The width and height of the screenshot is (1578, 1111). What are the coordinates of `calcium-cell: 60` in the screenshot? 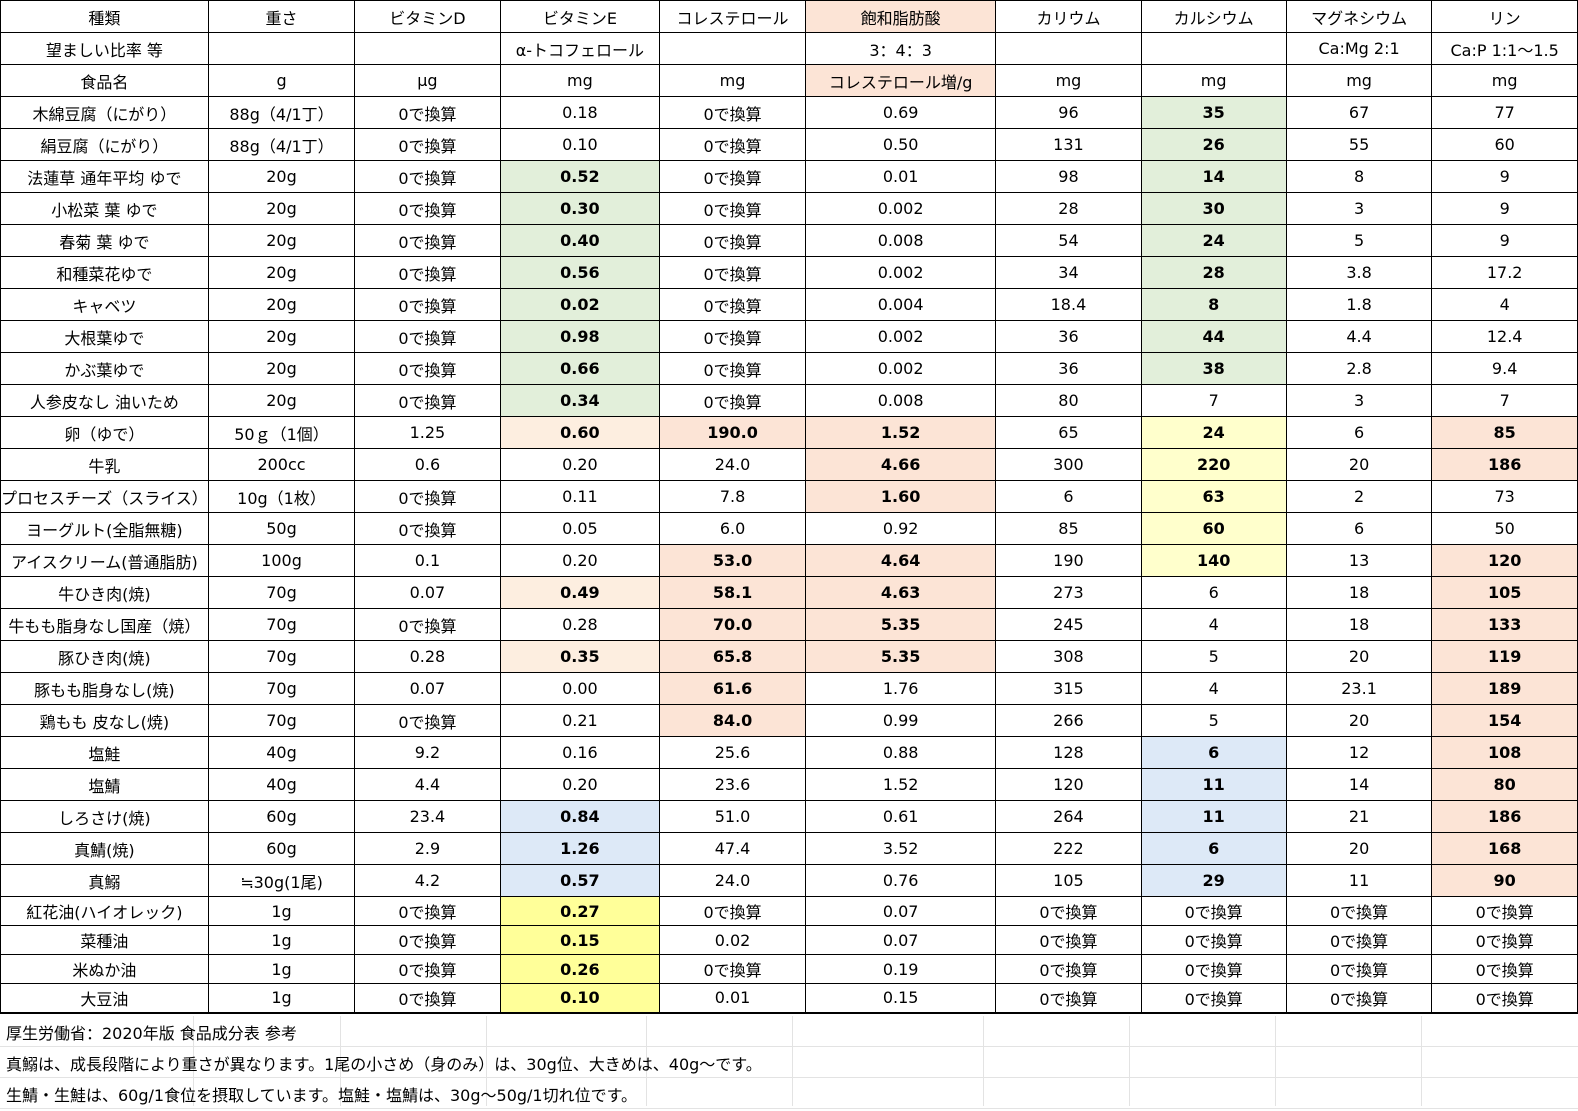 It's located at (1213, 528).